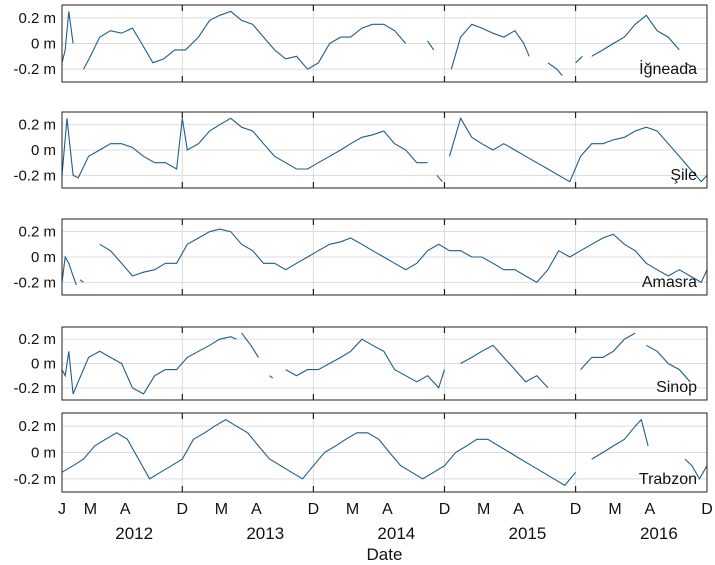 Image resolution: width=715 pixels, height=565 pixels. What do you see at coordinates (683, 175) in the screenshot?
I see `station-label: Şile` at bounding box center [683, 175].